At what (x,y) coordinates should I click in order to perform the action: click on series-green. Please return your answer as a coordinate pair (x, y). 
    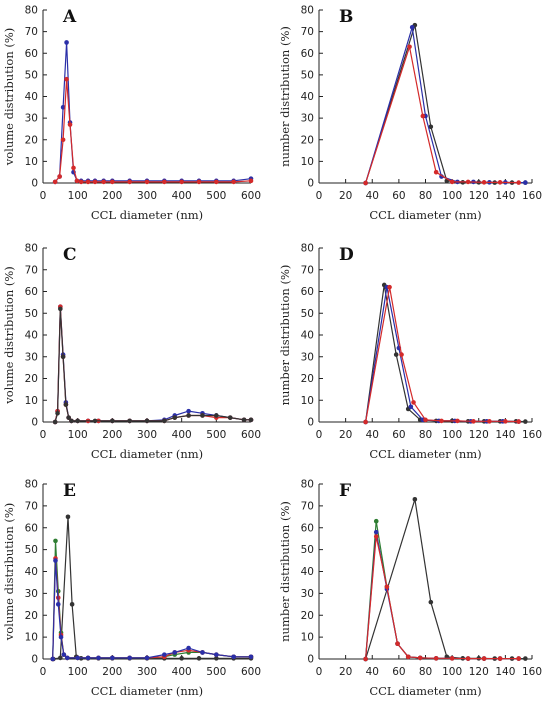
    Looking at the image, I should click on (152, 600).